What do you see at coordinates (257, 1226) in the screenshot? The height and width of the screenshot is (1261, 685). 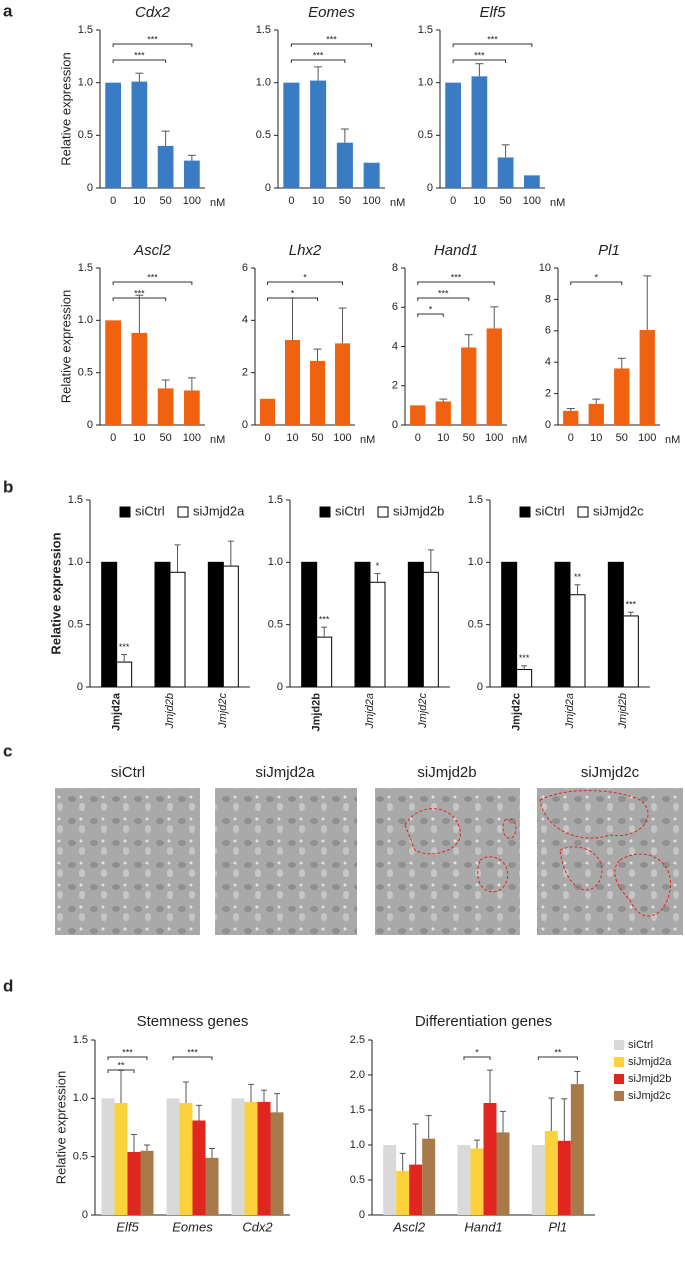 I see `x-tick-label: Cdx2` at bounding box center [257, 1226].